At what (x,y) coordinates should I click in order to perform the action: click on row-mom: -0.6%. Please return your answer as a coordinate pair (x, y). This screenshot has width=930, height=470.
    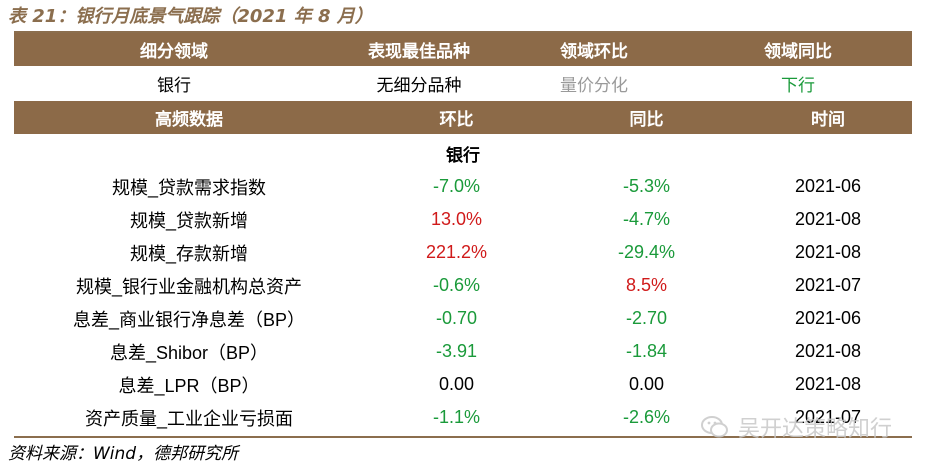
    Looking at the image, I should click on (456, 285).